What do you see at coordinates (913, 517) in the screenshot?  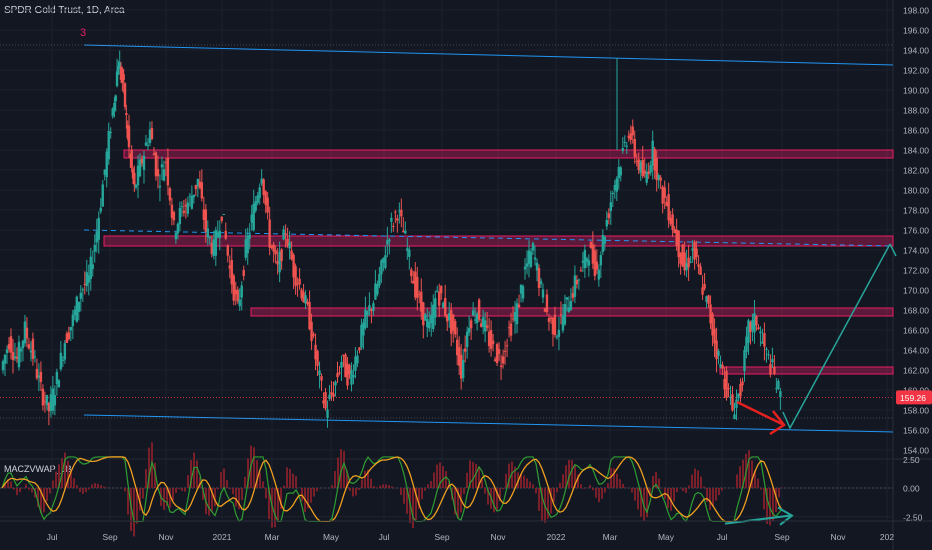 I see `osc-tick-label: -2.50` at bounding box center [913, 517].